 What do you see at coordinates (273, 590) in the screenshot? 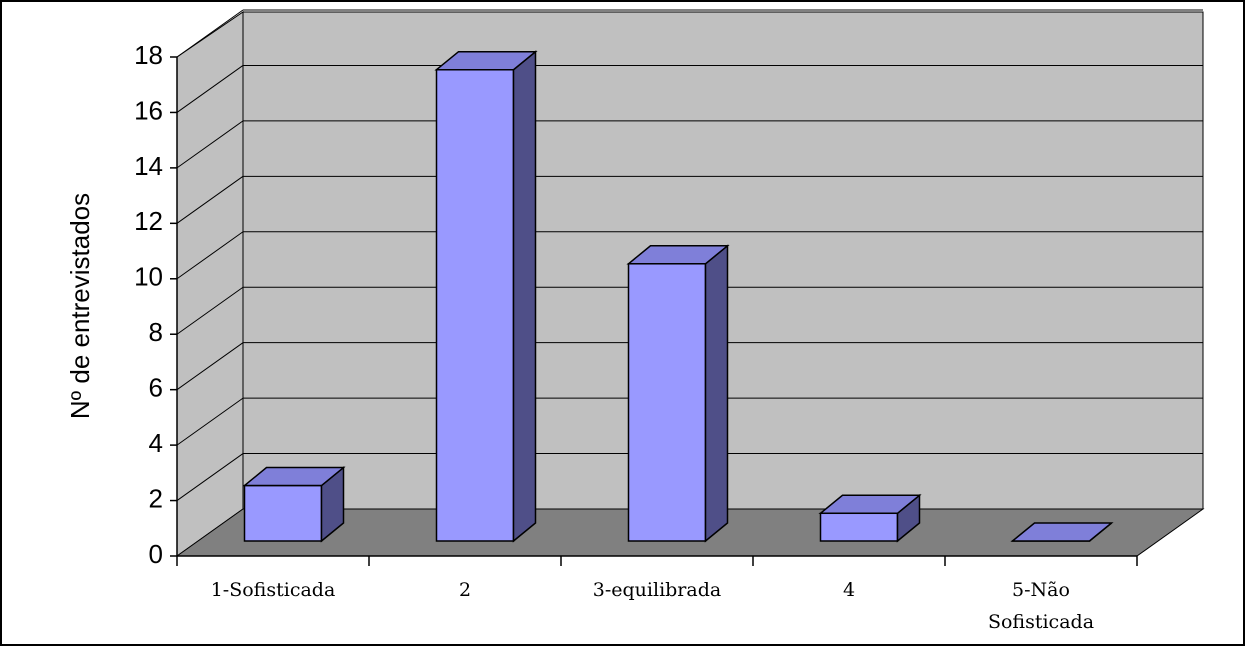
I see `x-tick-label: 1-Sofisticada` at bounding box center [273, 590].